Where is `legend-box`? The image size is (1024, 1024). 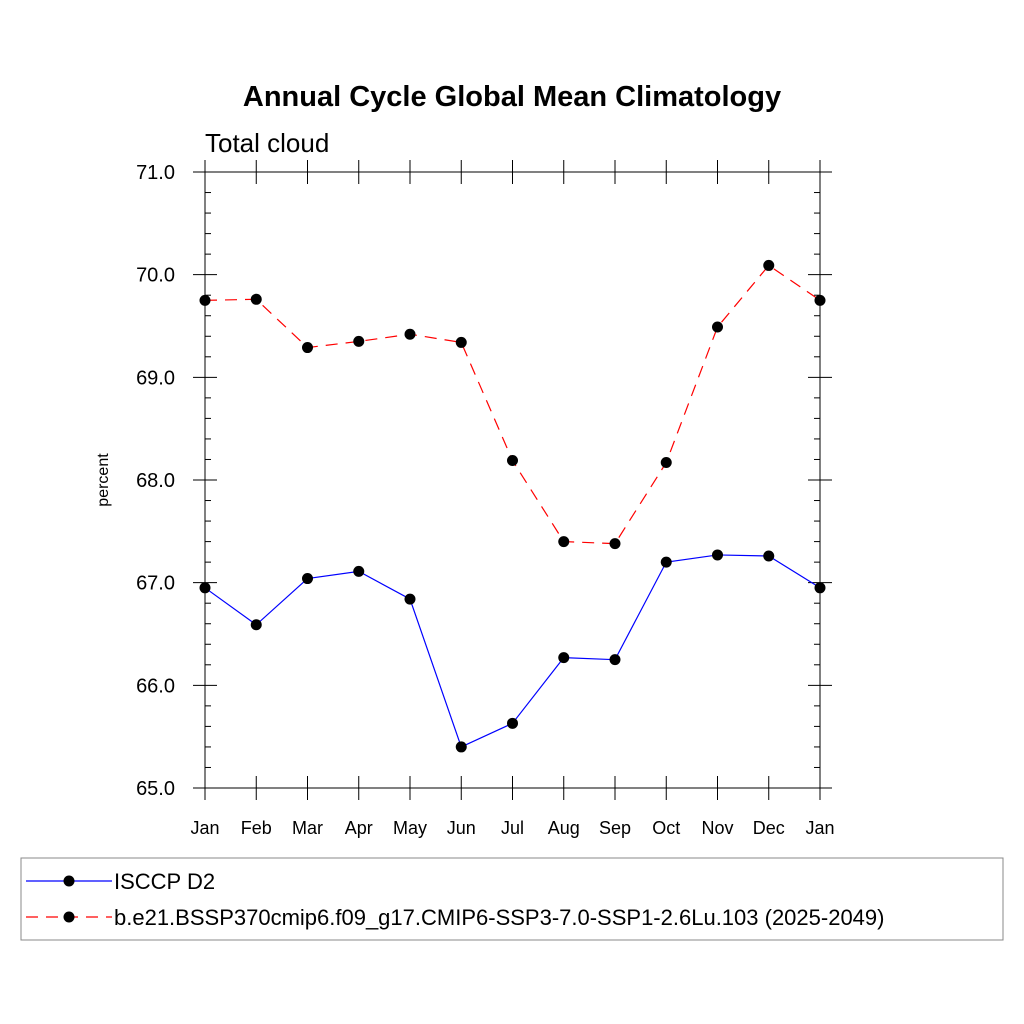
legend-box is located at coordinates (512, 899).